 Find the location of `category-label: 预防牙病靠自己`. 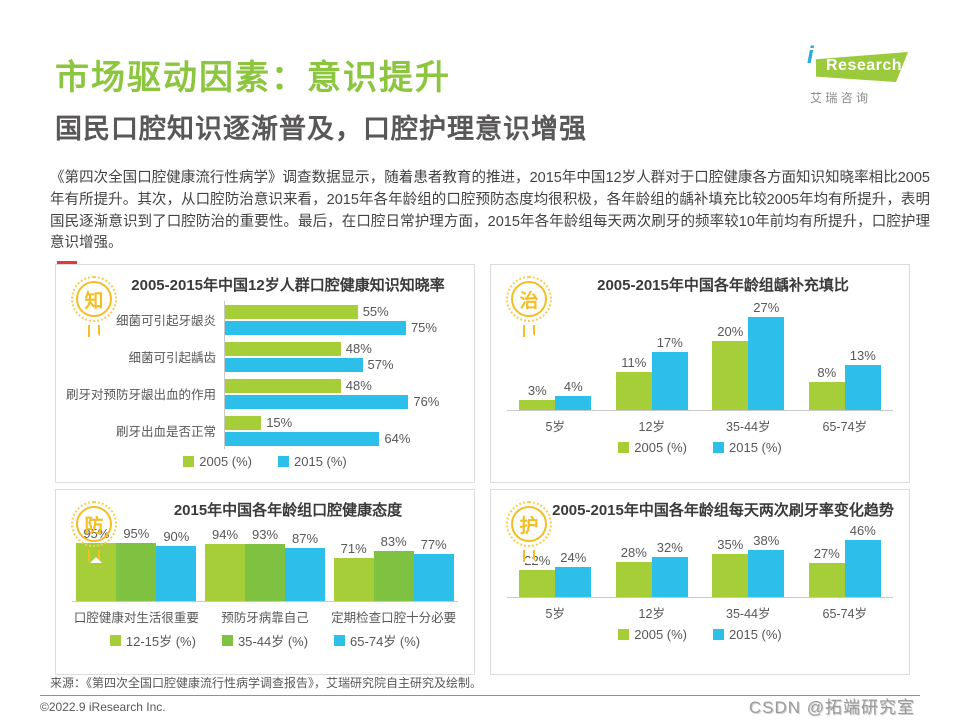

category-label: 预防牙病靠自己 is located at coordinates (265, 618).